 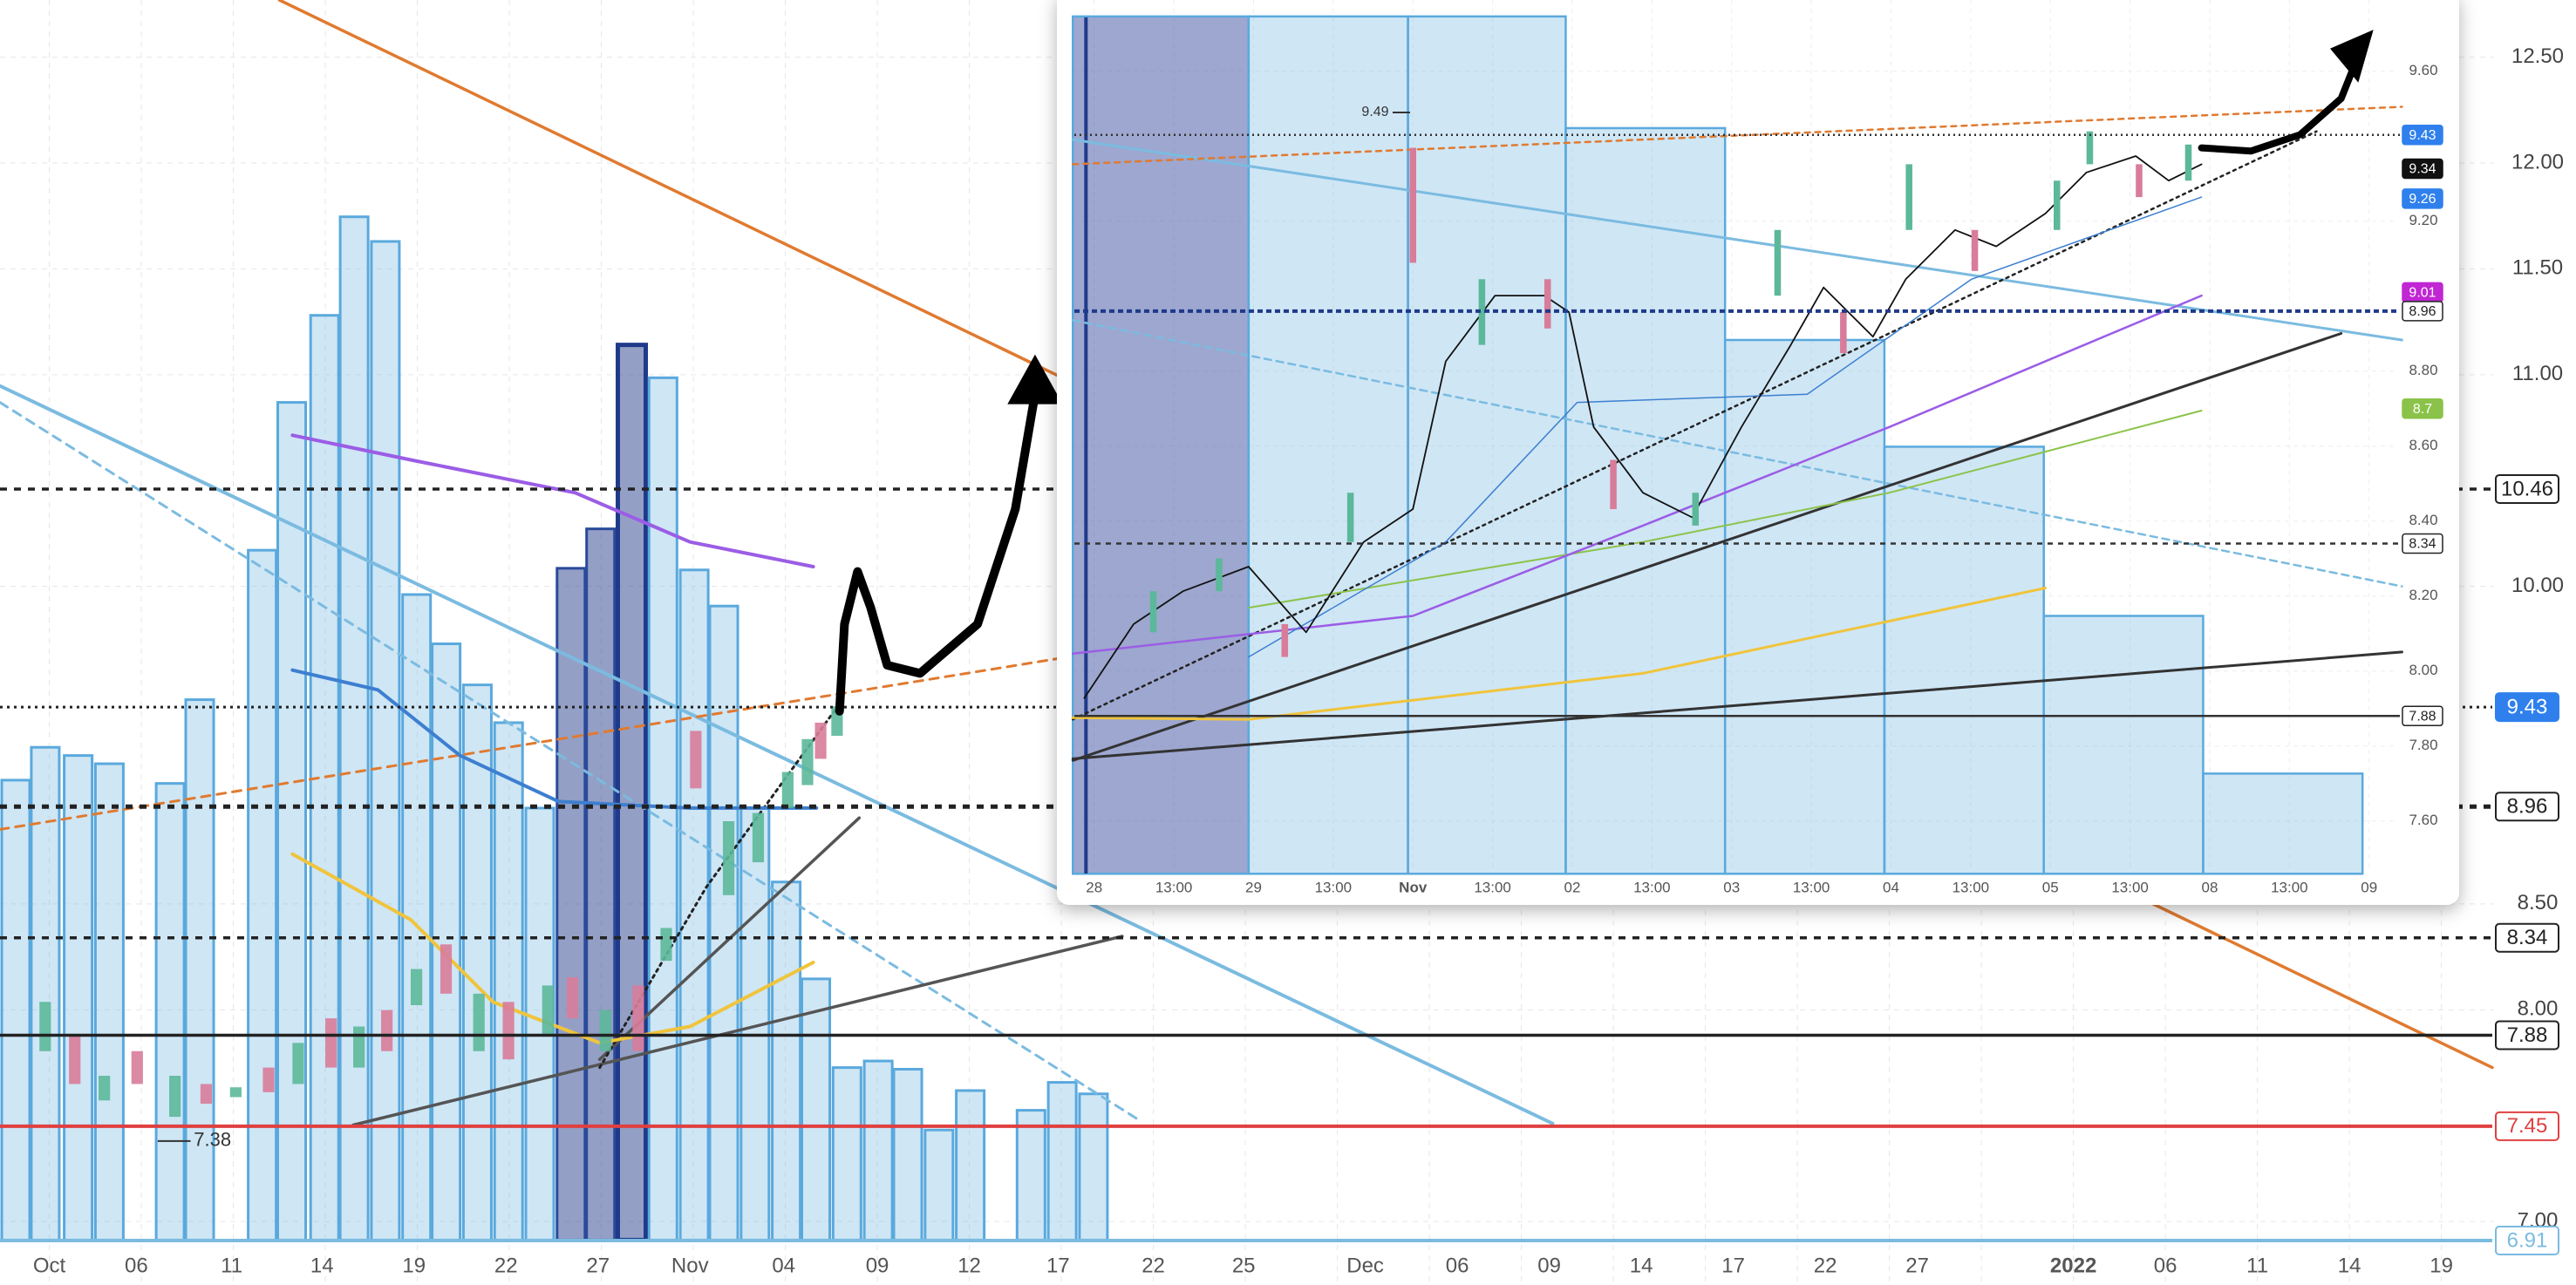 I want to click on price-axis-label: 8.20, so click(x=2423, y=595).